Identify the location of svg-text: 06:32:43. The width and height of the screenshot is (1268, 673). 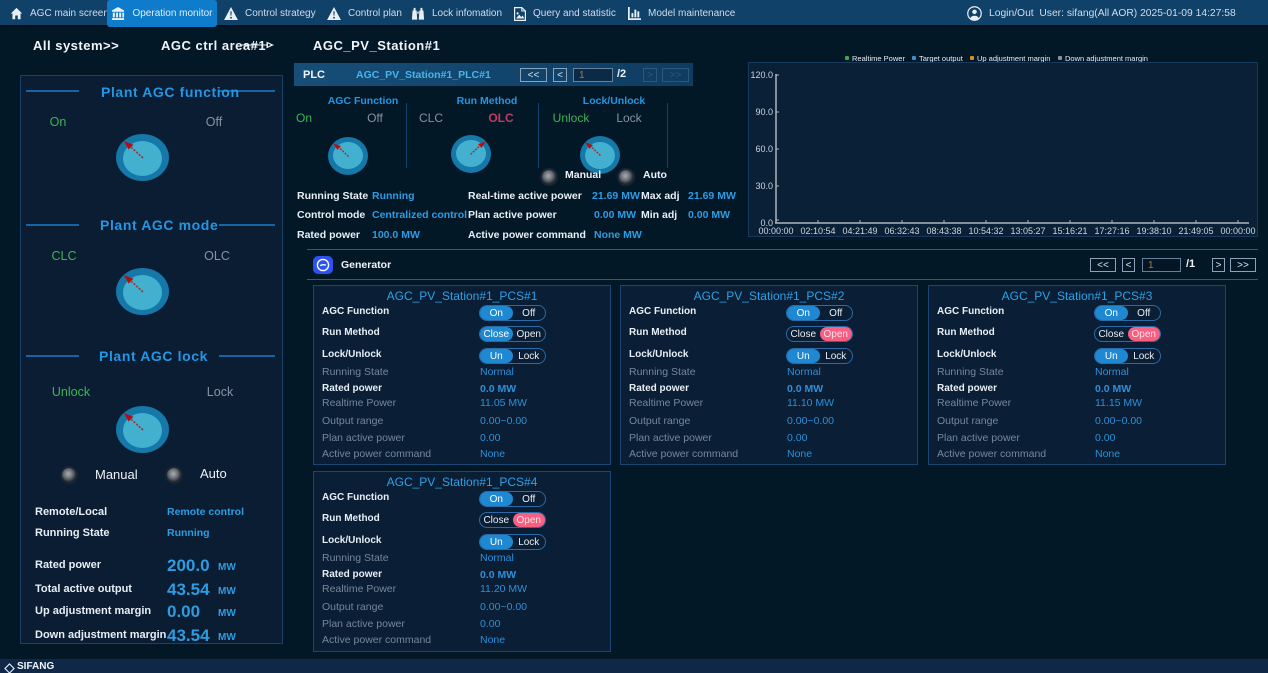
(901, 231).